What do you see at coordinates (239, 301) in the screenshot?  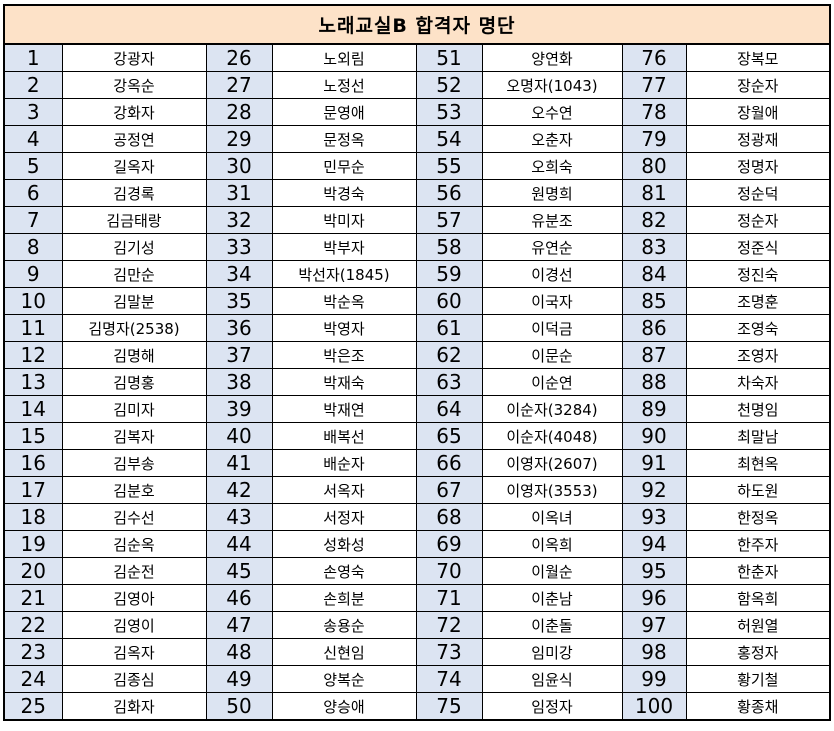 I see `entry-number: 35` at bounding box center [239, 301].